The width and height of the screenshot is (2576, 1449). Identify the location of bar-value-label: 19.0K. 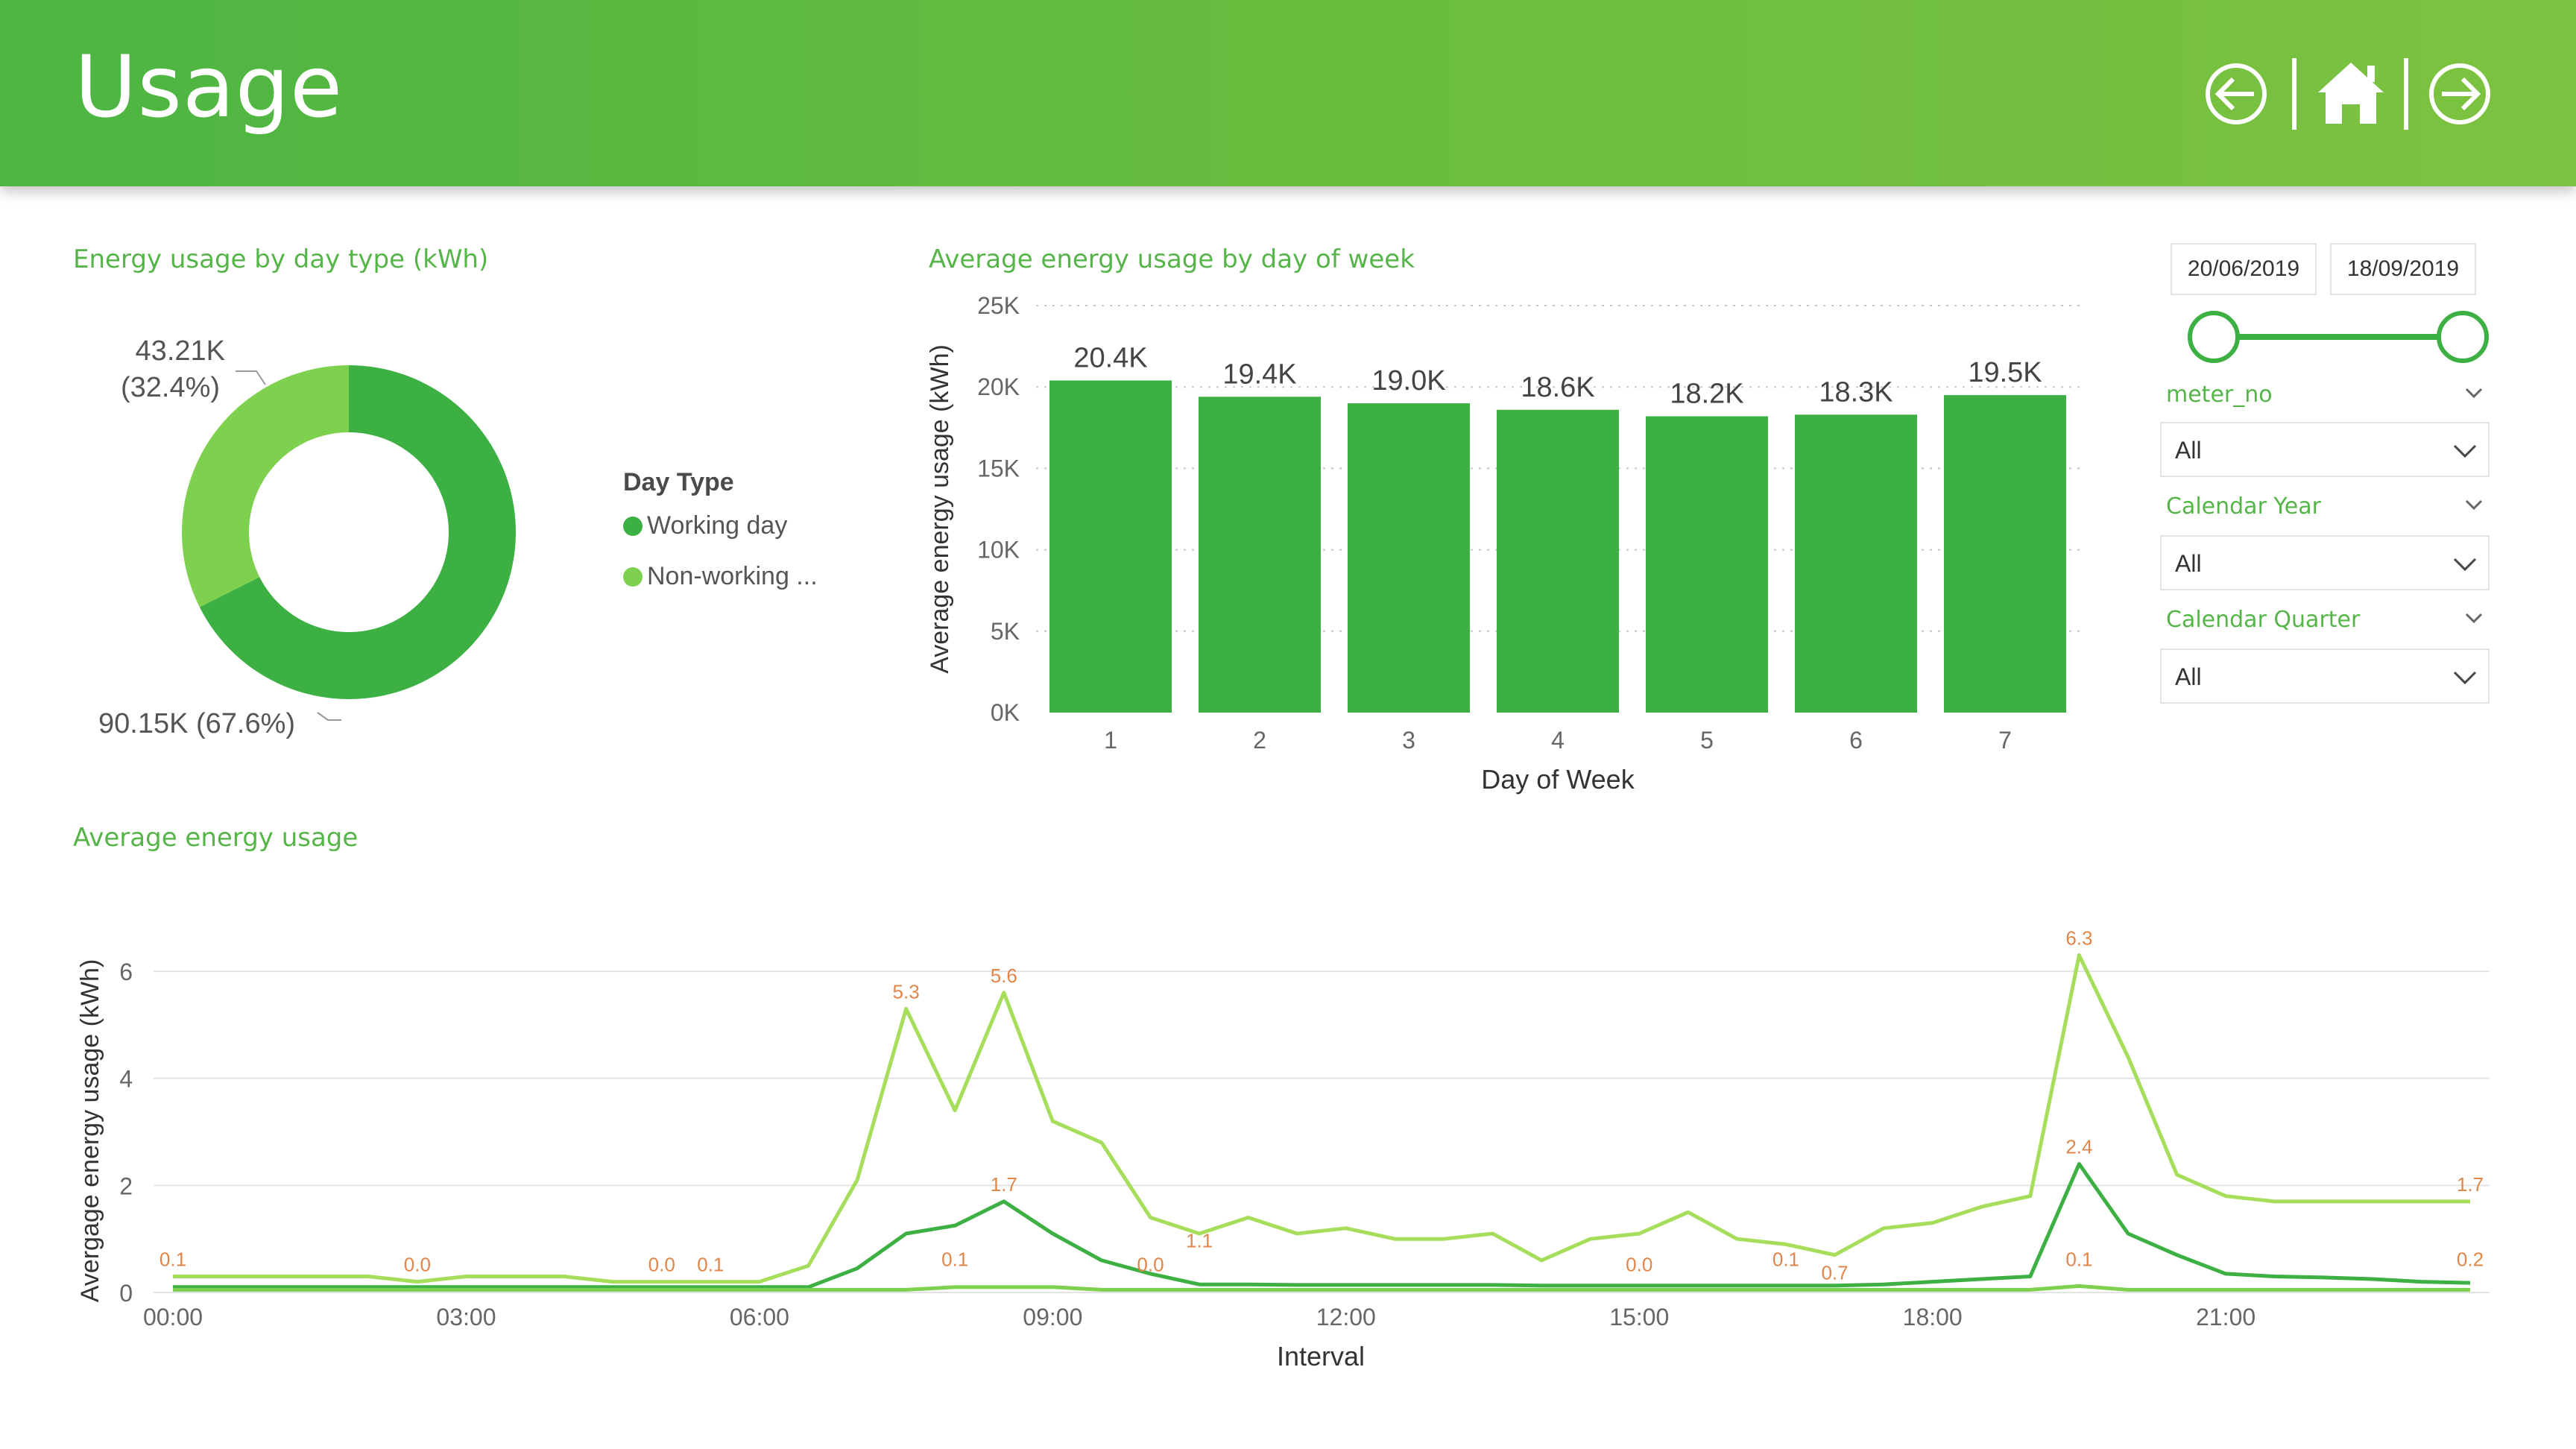
(1408, 381).